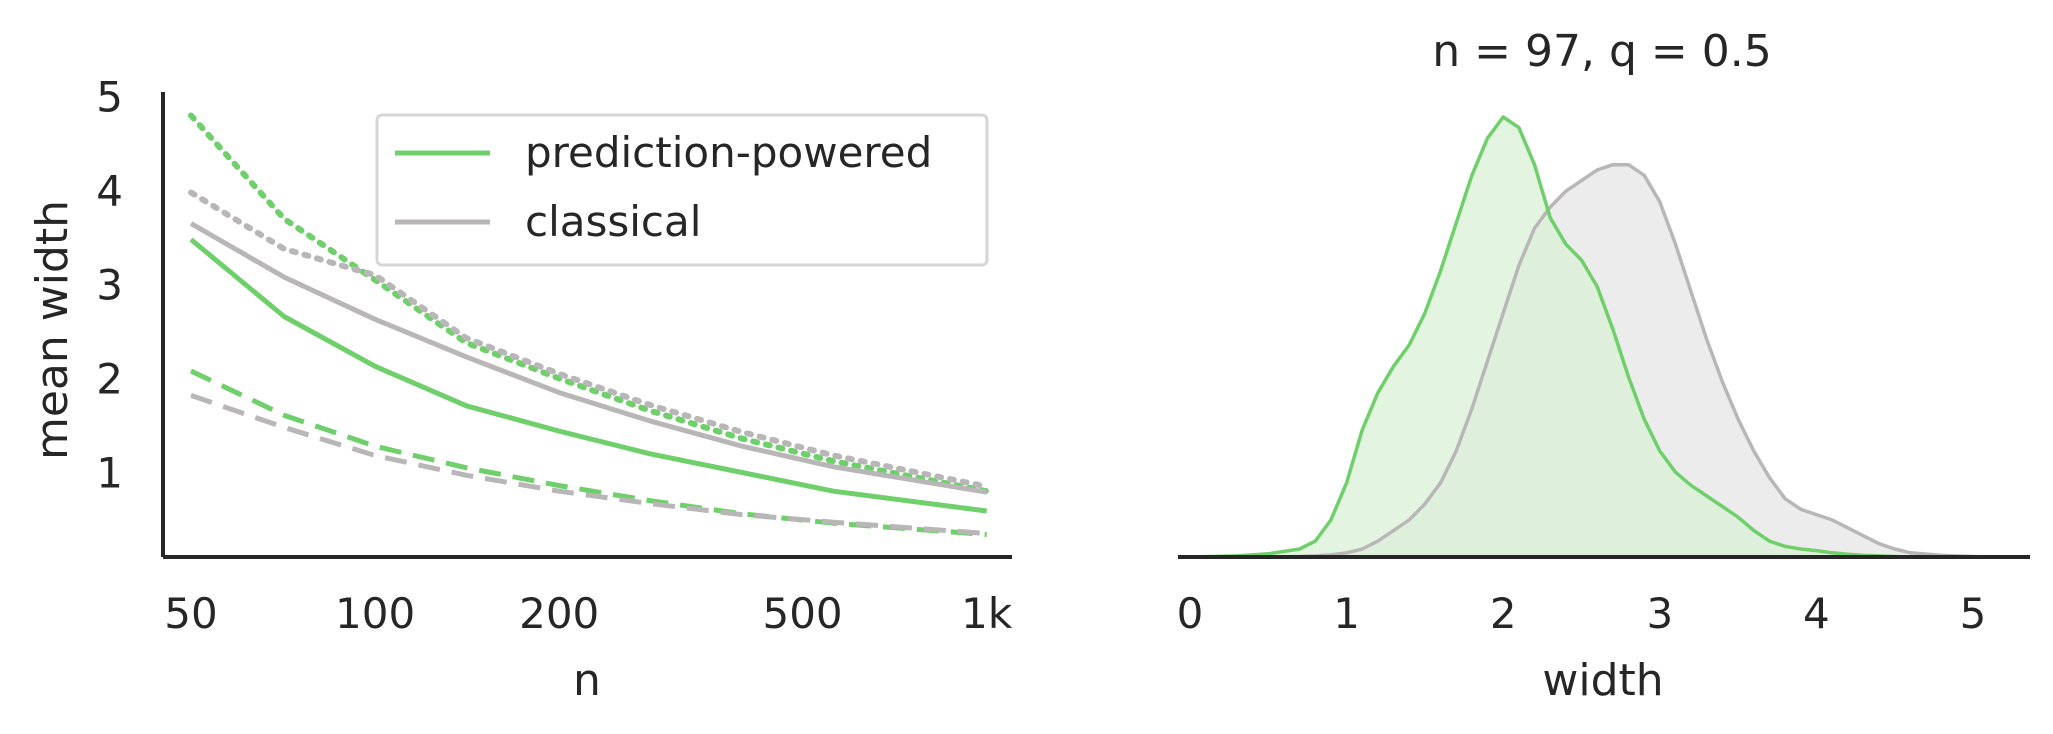  I want to click on left-x-tick-labels: 50 100 200 500 1k, so click(588, 613).